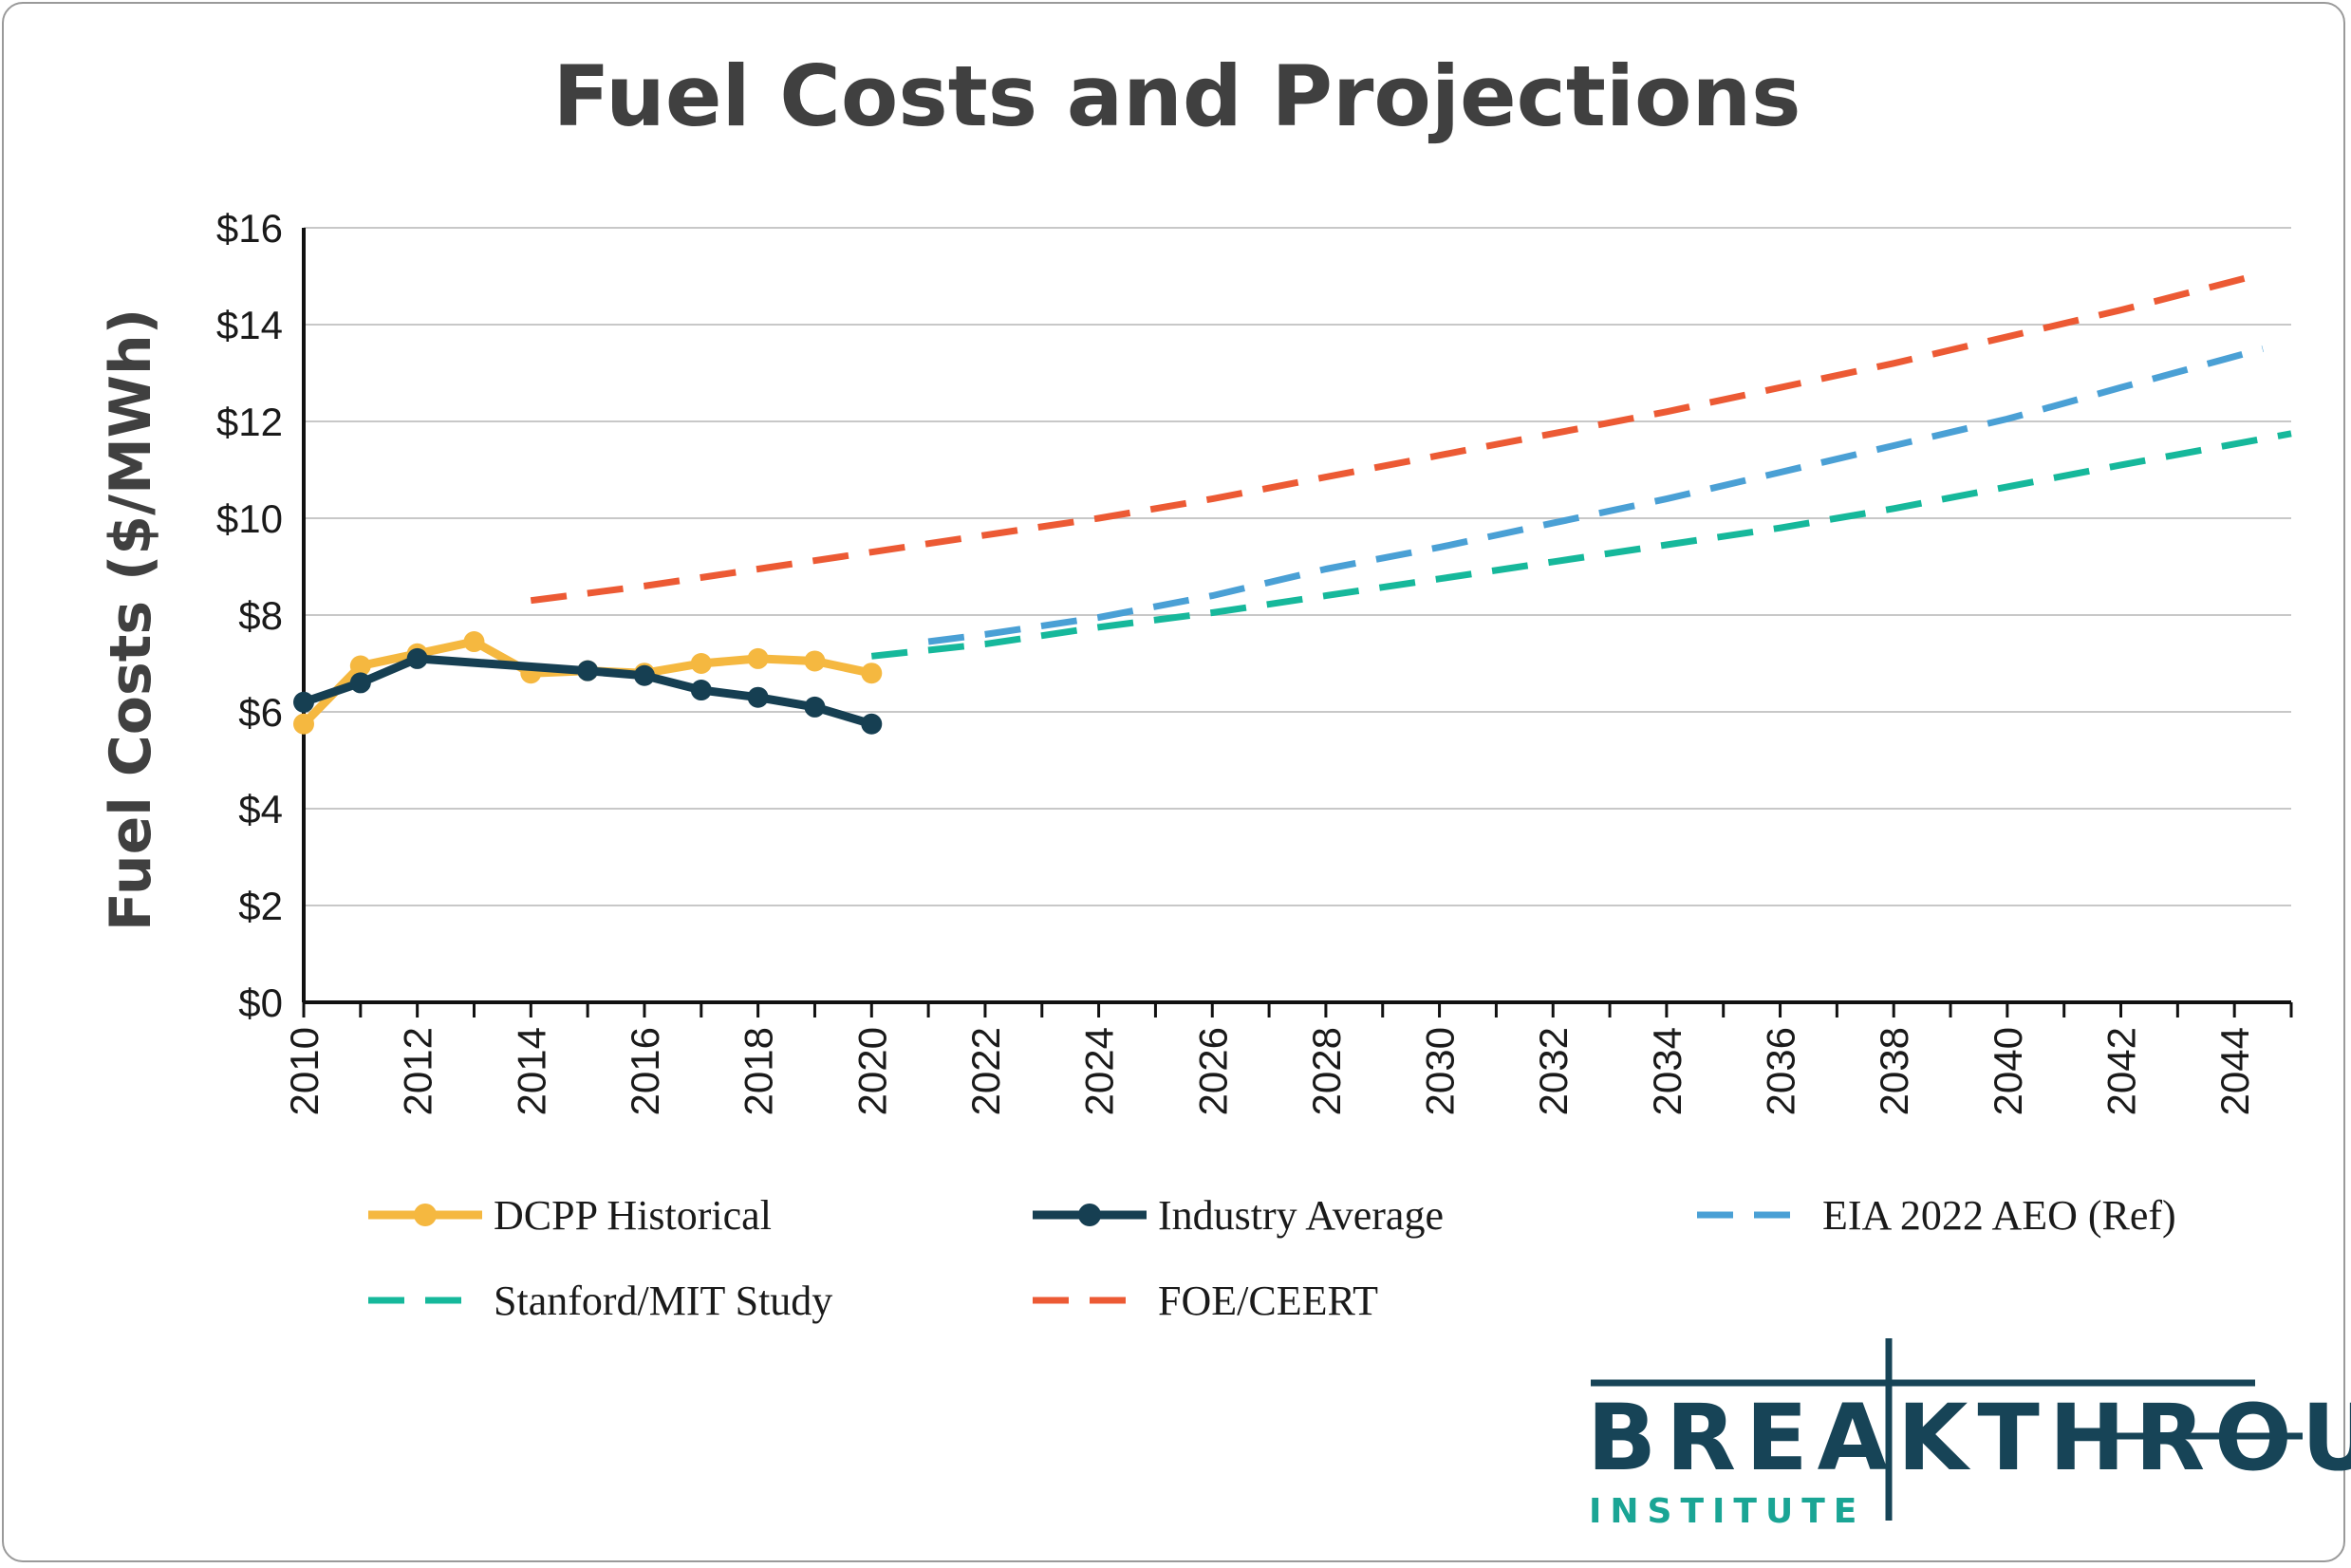  I want to click on x-tick-label: 2034, so click(1667, 1071).